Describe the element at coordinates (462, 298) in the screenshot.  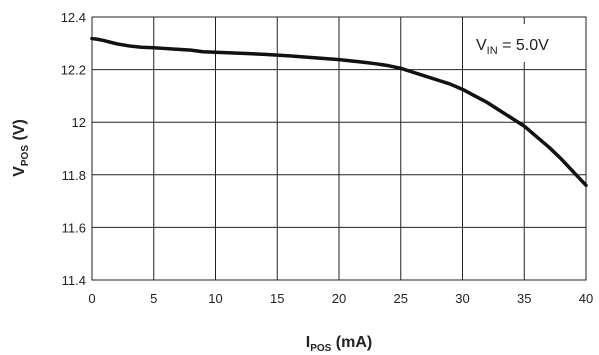
I see `x-tick-label: 30` at that location.